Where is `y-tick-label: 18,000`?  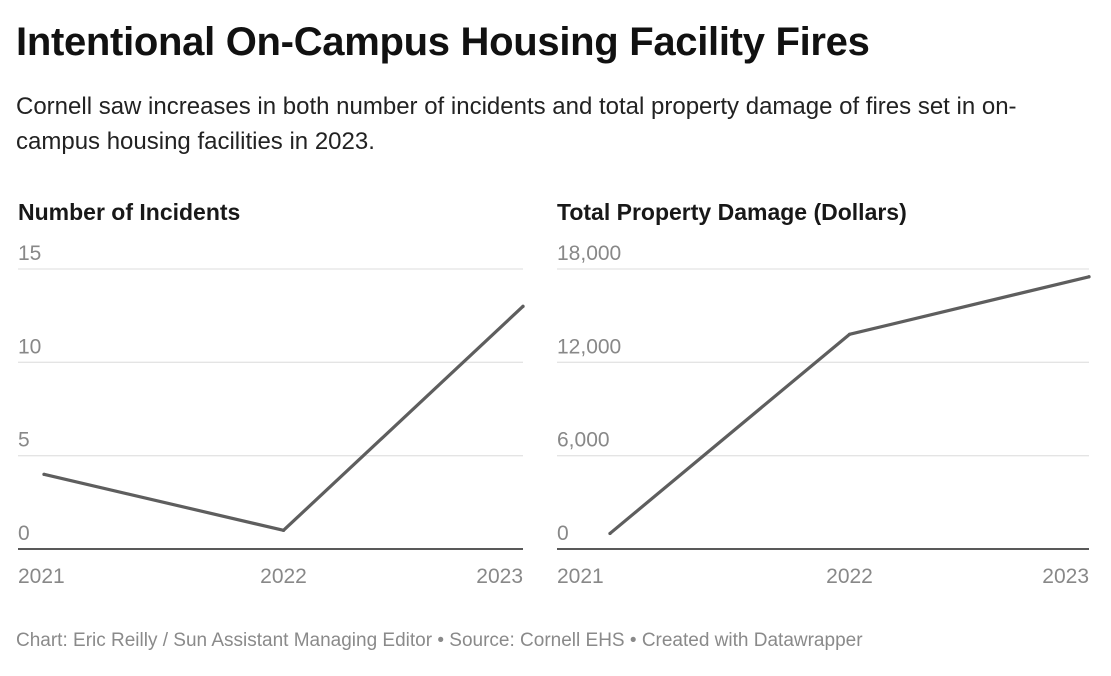
y-tick-label: 18,000 is located at coordinates (589, 253).